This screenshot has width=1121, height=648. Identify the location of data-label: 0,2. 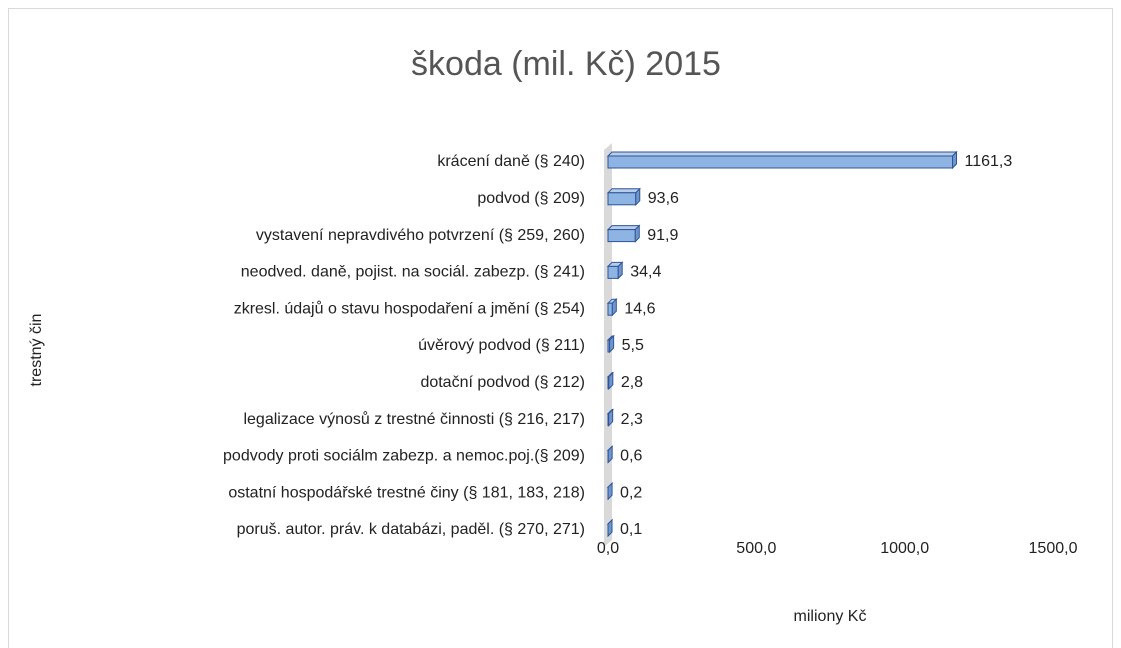
(631, 492).